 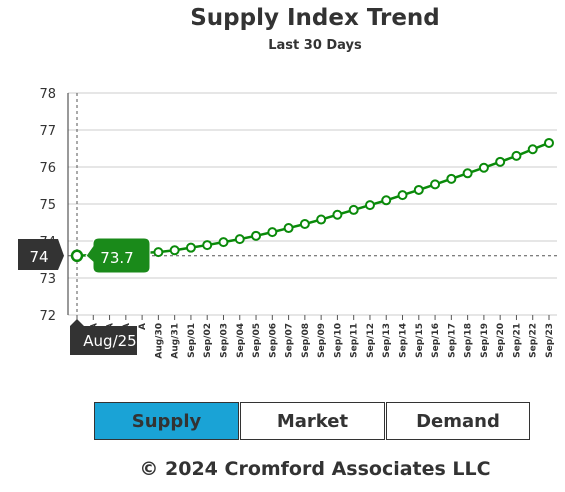 What do you see at coordinates (47, 168) in the screenshot?
I see `y-tick-label: 76` at bounding box center [47, 168].